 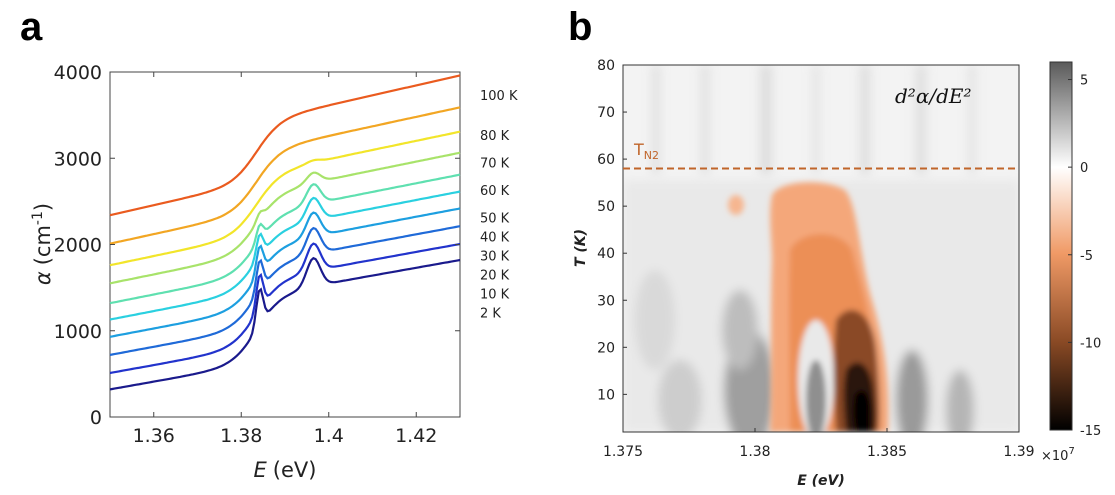 What do you see at coordinates (606, 254) in the screenshot?
I see `y-tick-label: 40` at bounding box center [606, 254].